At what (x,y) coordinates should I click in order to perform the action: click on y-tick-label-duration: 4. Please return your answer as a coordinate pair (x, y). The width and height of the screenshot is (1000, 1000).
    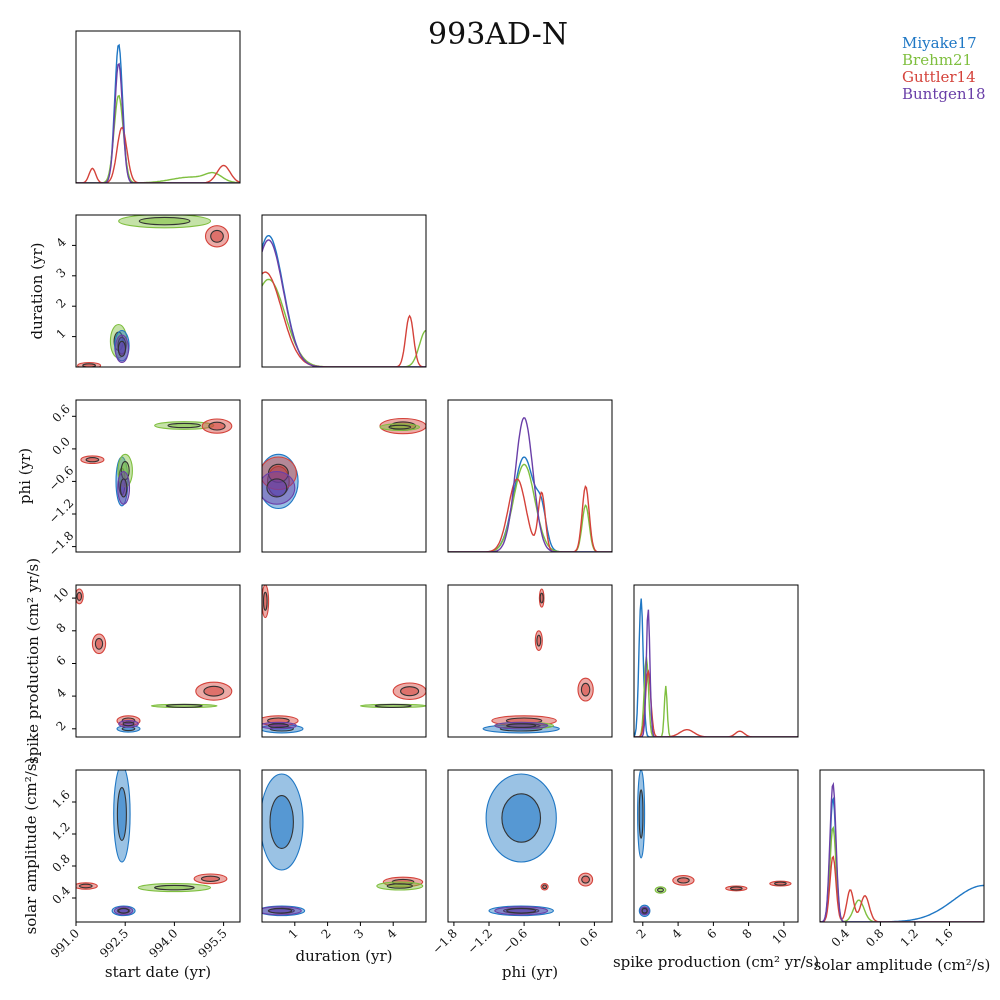
    Looking at the image, I should click on (62, 243).